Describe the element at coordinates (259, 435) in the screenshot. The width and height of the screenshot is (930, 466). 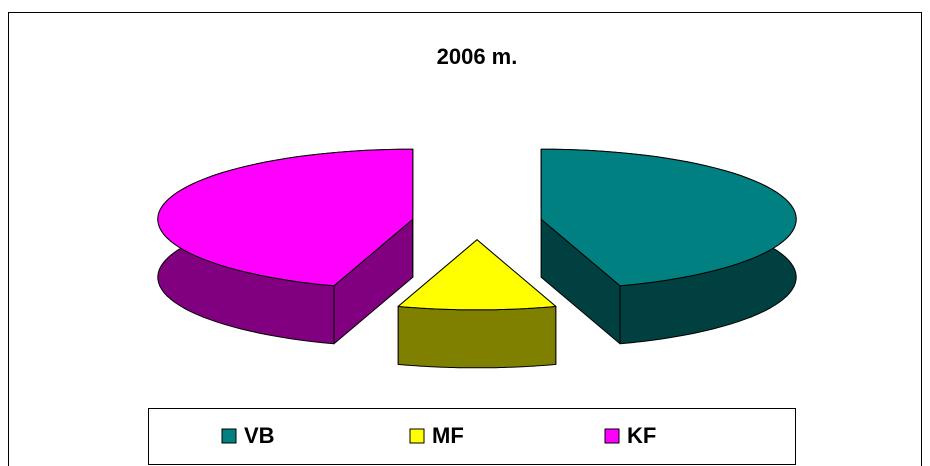
I see `legend-label: VB` at that location.